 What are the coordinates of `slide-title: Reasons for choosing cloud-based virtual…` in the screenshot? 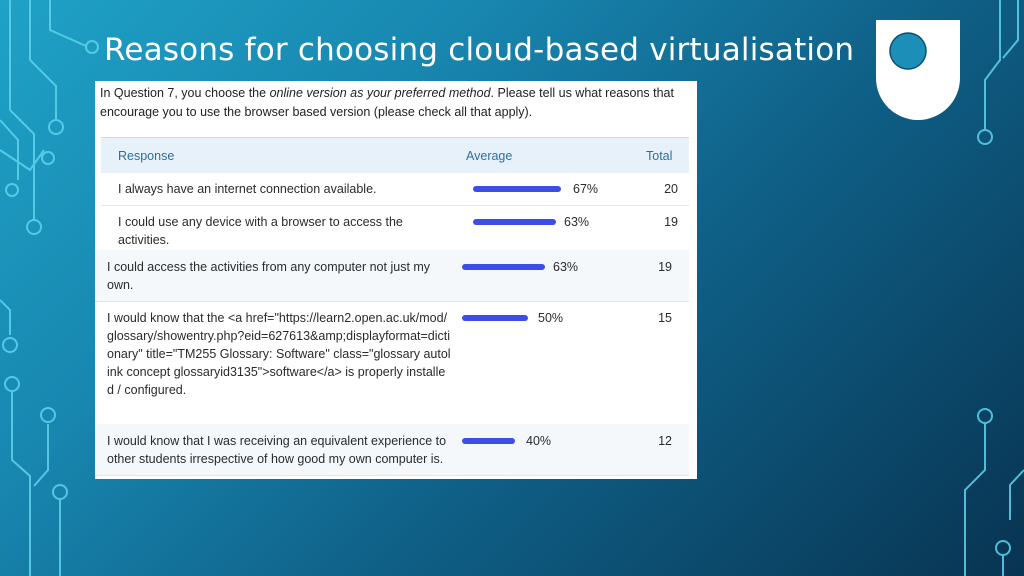 It's located at (479, 50).